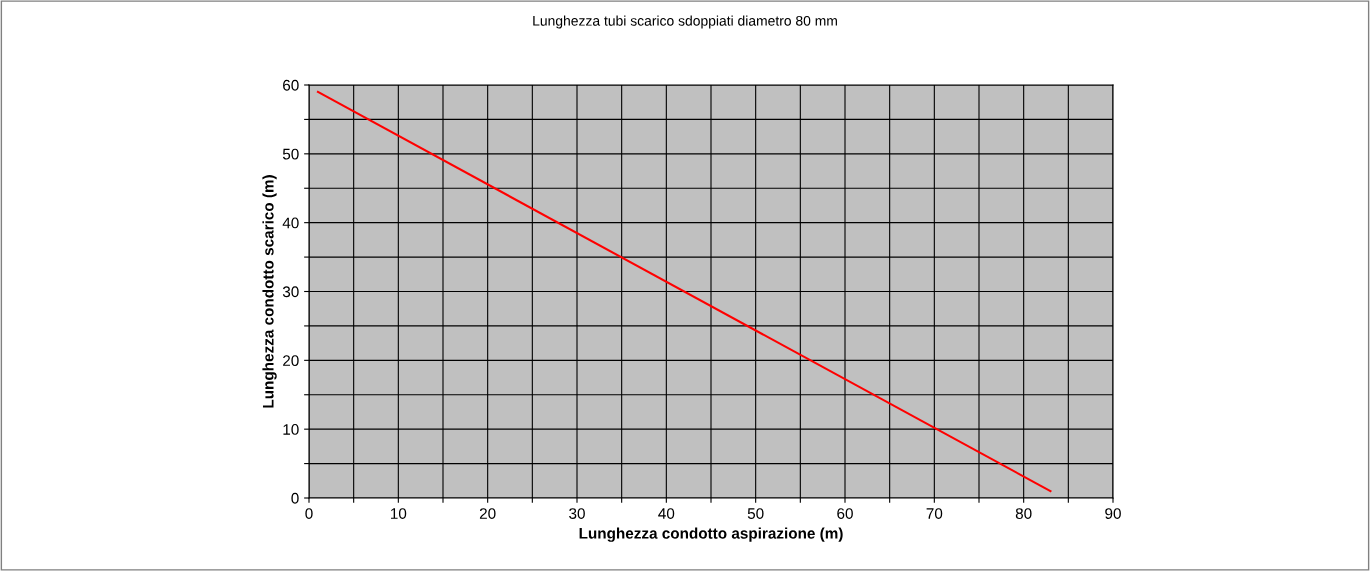  Describe the element at coordinates (1023, 513) in the screenshot. I see `x-tick-label: 80` at that location.